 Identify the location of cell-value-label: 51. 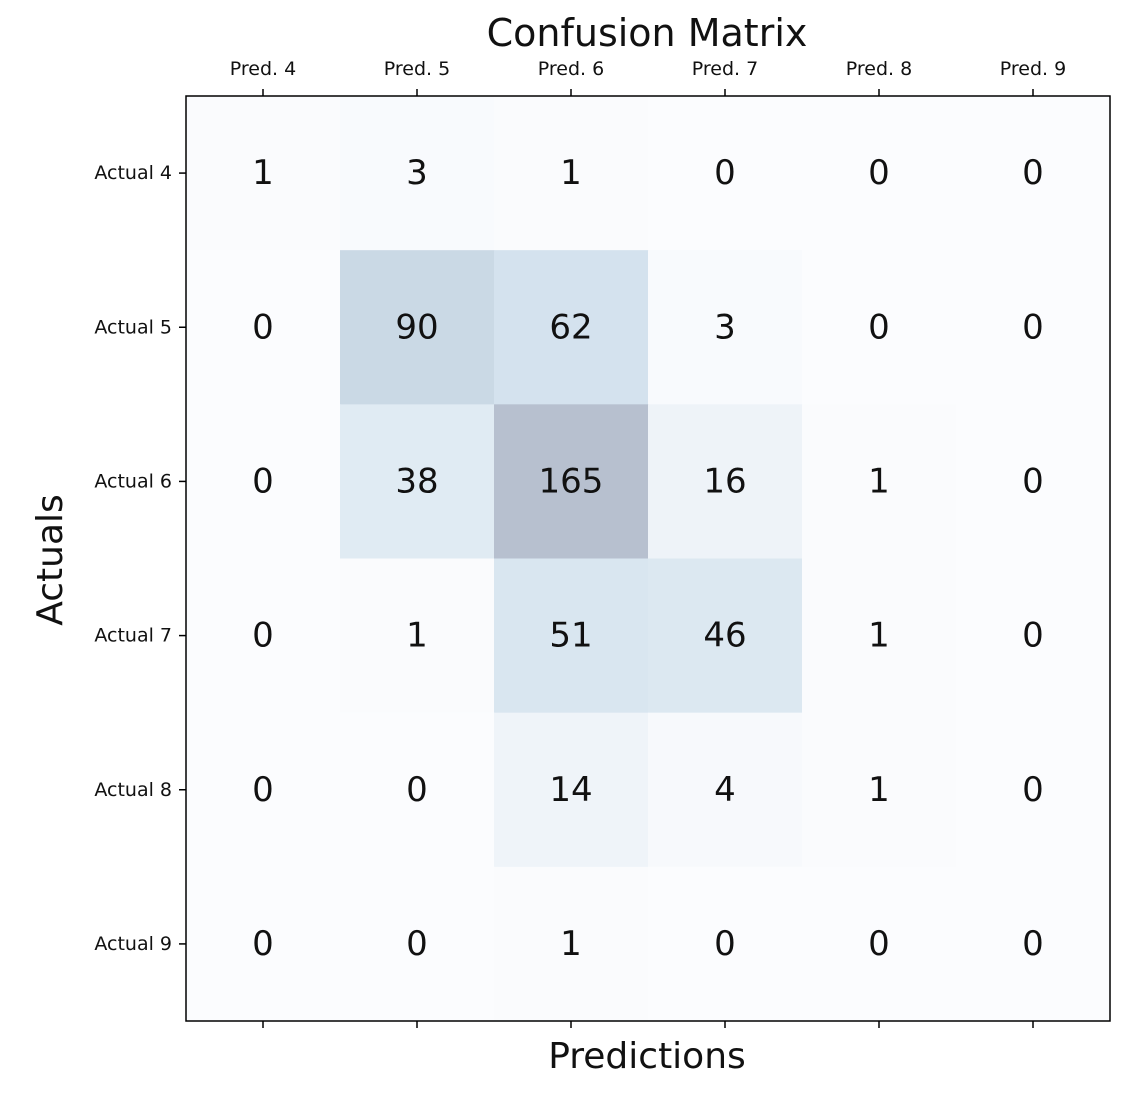
(570, 636).